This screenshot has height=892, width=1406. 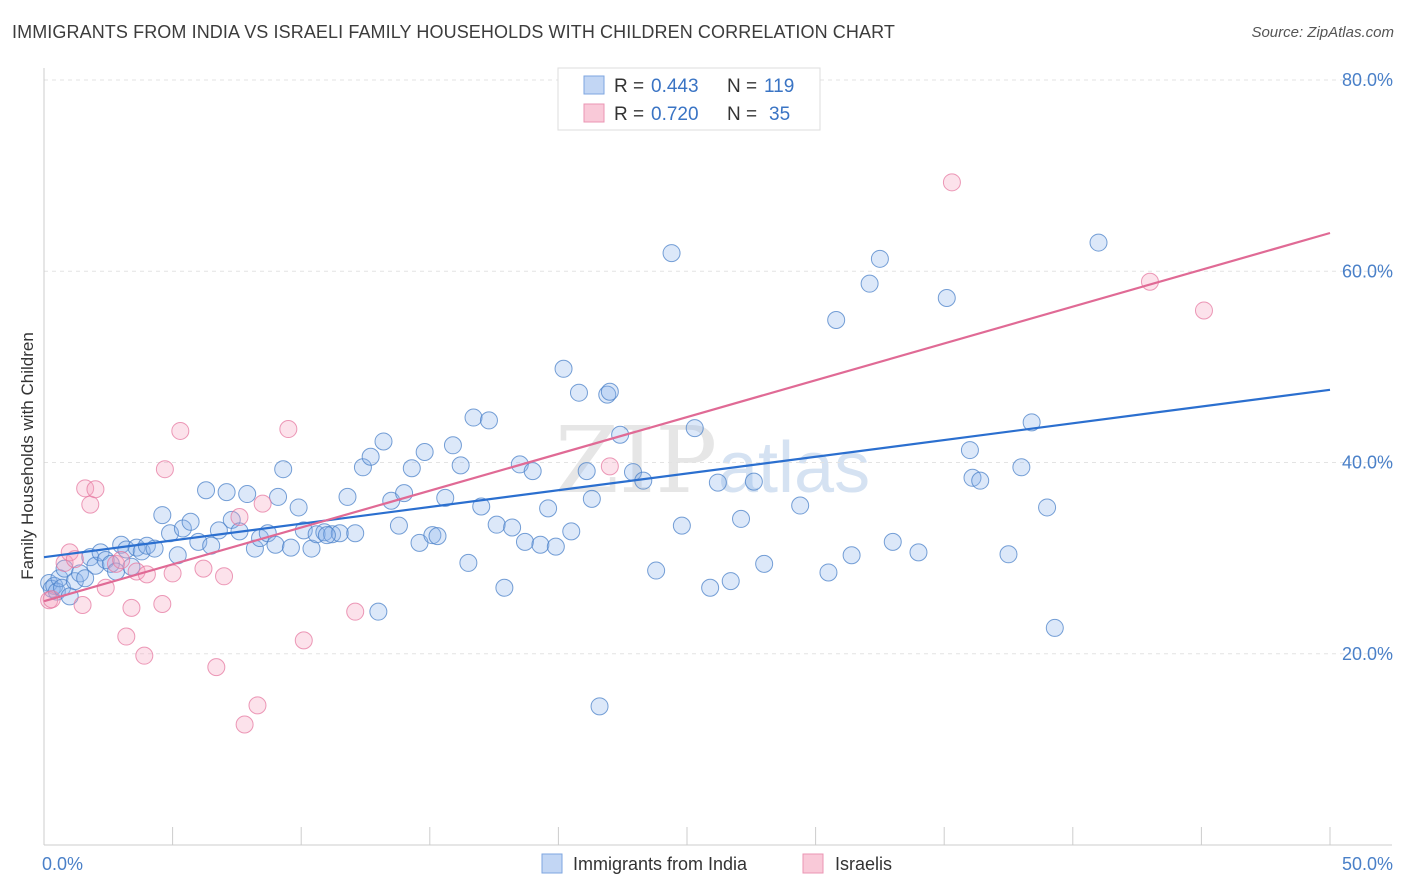 I want to click on watermark-zip: ZIP, so click(x=636, y=460).